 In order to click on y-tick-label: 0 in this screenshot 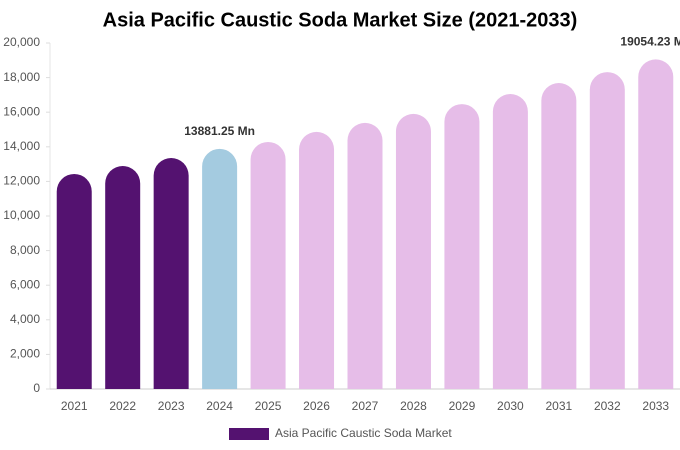, I will do `click(36, 388)`.